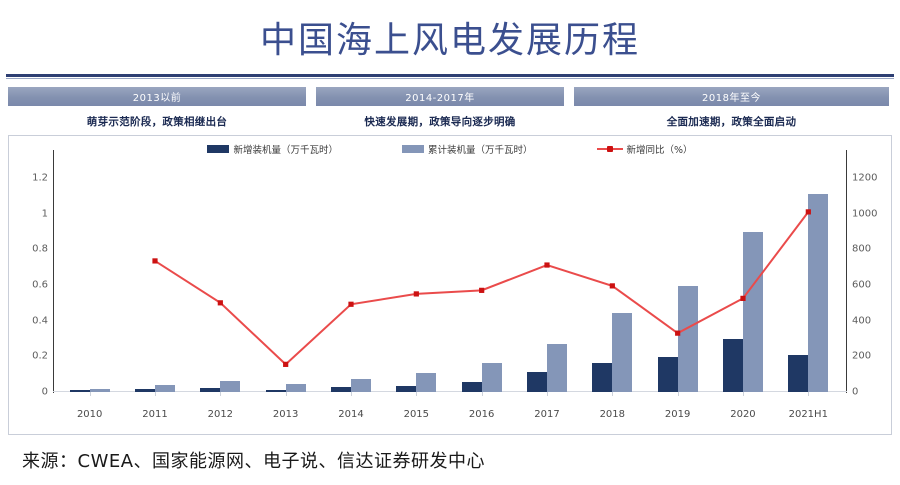 The image size is (900, 485). I want to click on legend-item-yoy-growth: 新增同比（%）, so click(644, 149).